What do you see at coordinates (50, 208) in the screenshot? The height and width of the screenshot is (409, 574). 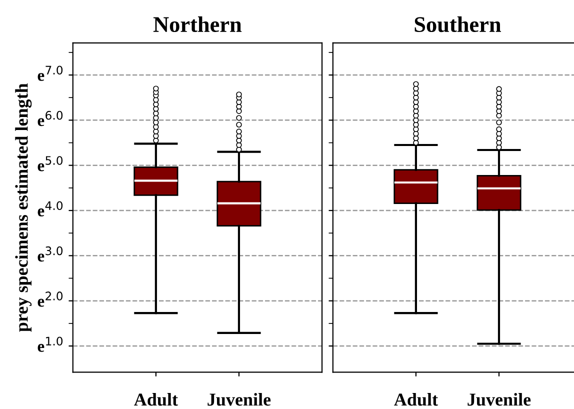 I see `y-tick-label: e$^{4.0}$` at bounding box center [50, 208].